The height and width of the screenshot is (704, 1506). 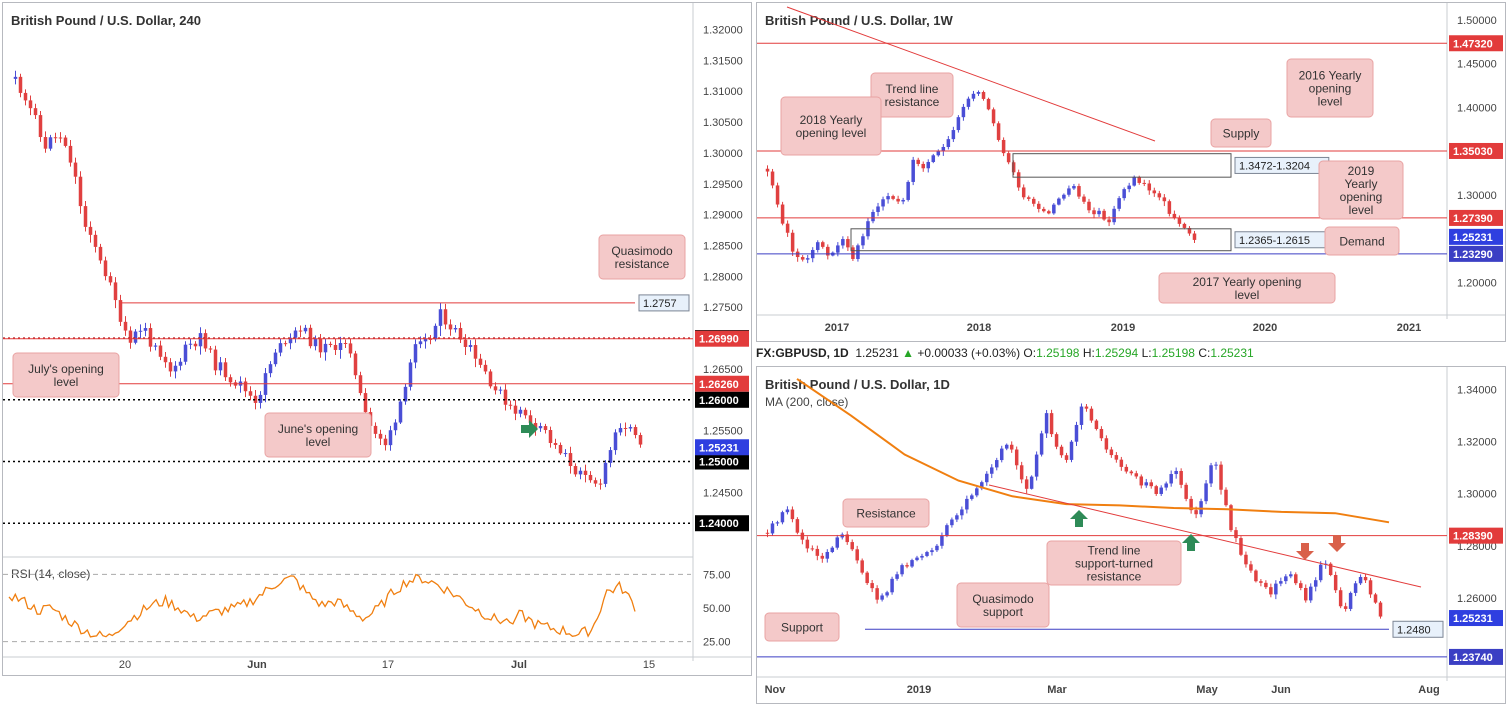 What do you see at coordinates (723, 277) in the screenshot?
I see `y-tick-label: 1.28000` at bounding box center [723, 277].